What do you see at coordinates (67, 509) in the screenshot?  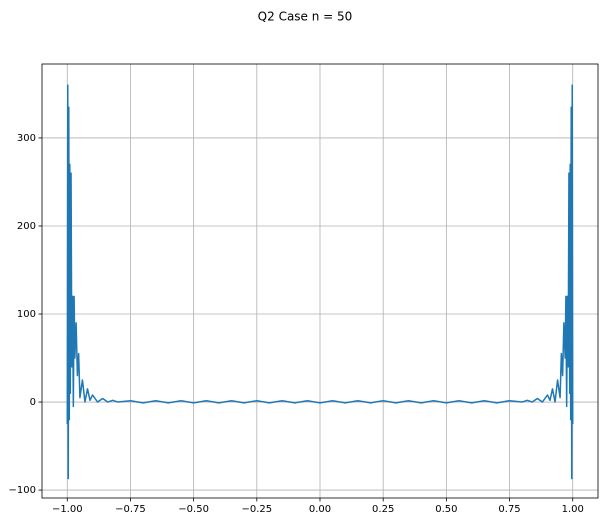 I see `x-tick-label: −1.00` at bounding box center [67, 509].